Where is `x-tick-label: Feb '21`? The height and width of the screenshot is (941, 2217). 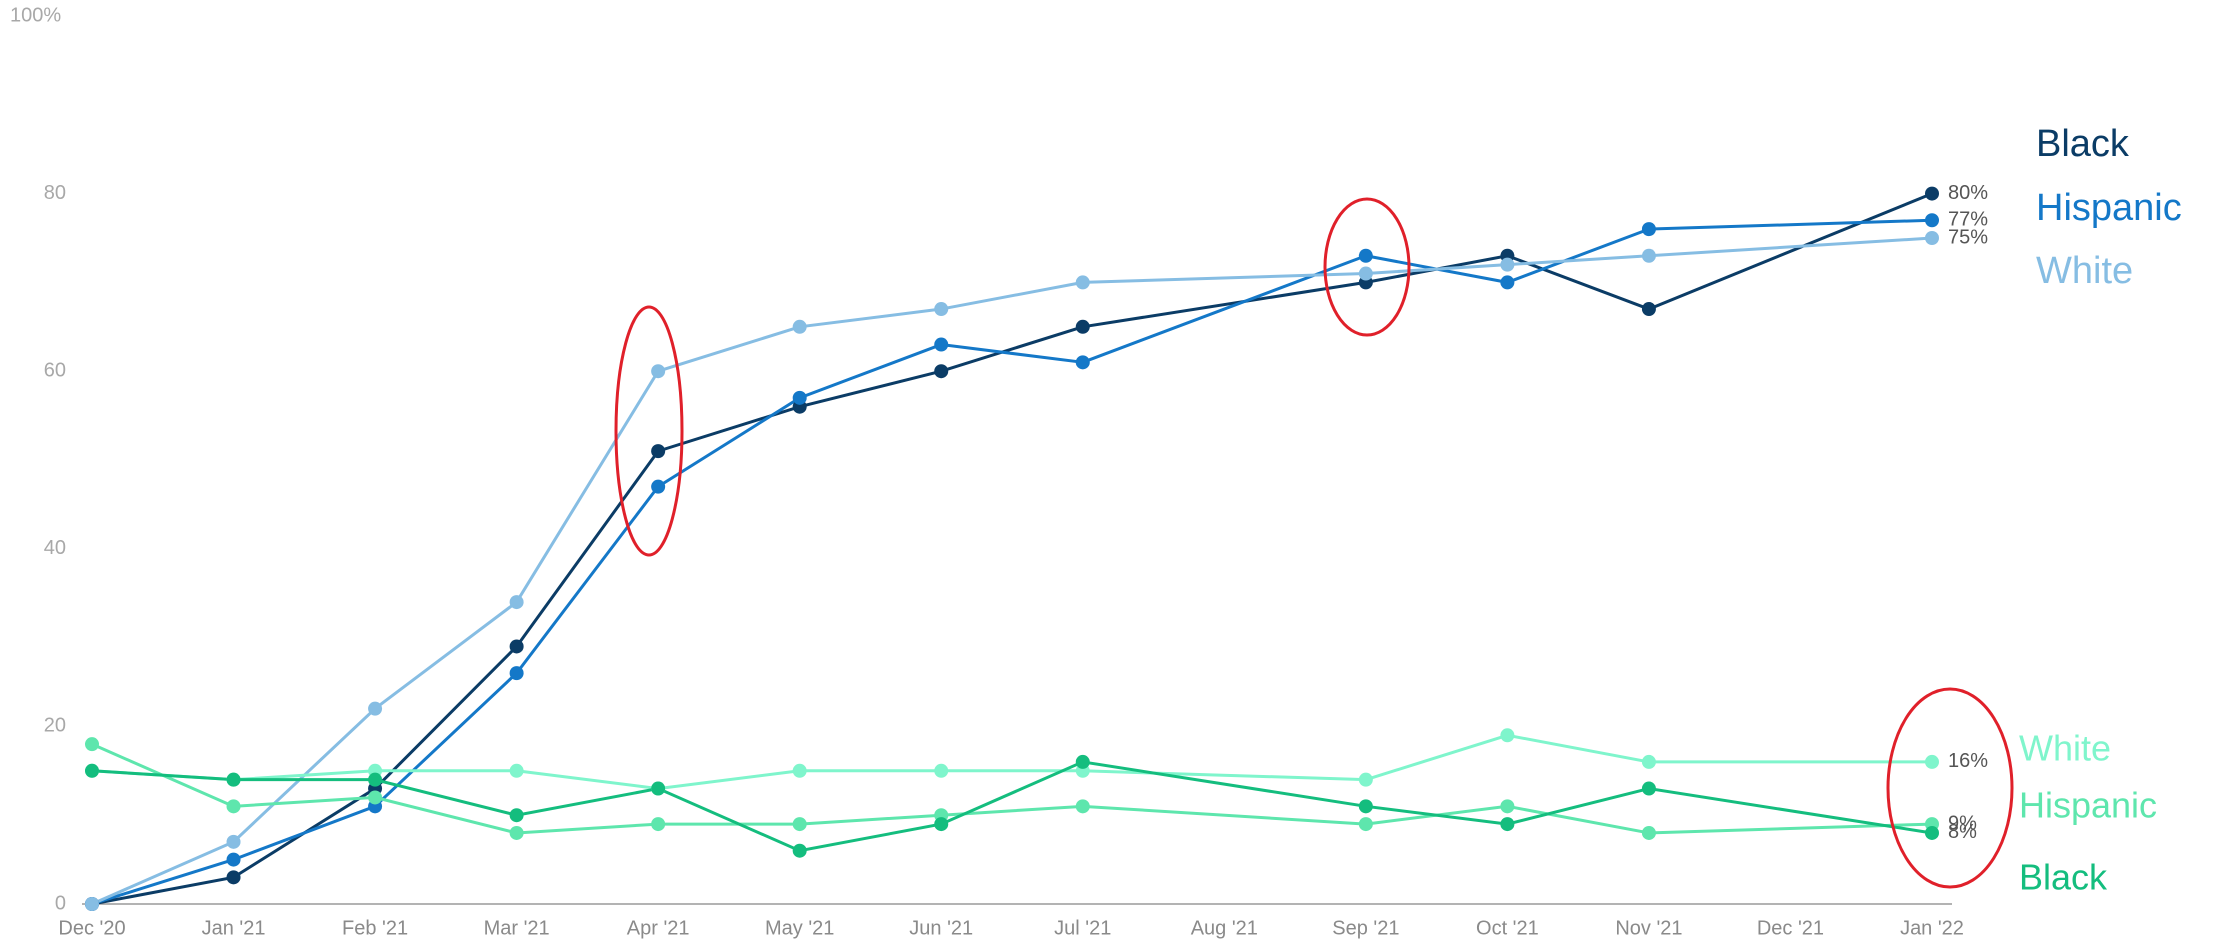 x-tick-label: Feb '21 is located at coordinates (375, 928).